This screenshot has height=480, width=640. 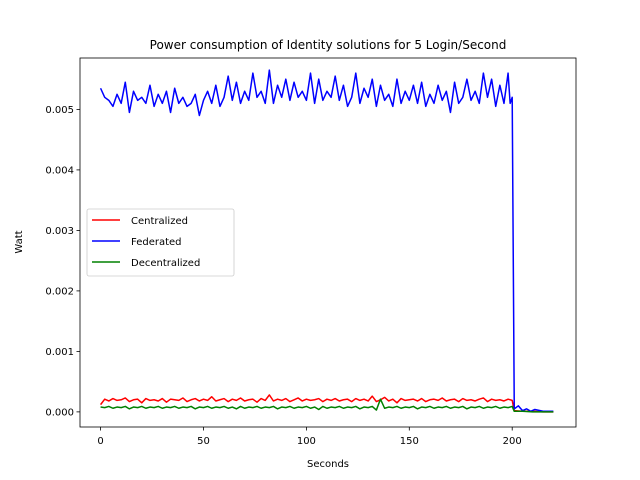 I want to click on y-tick-label: 0.000, so click(x=59, y=412).